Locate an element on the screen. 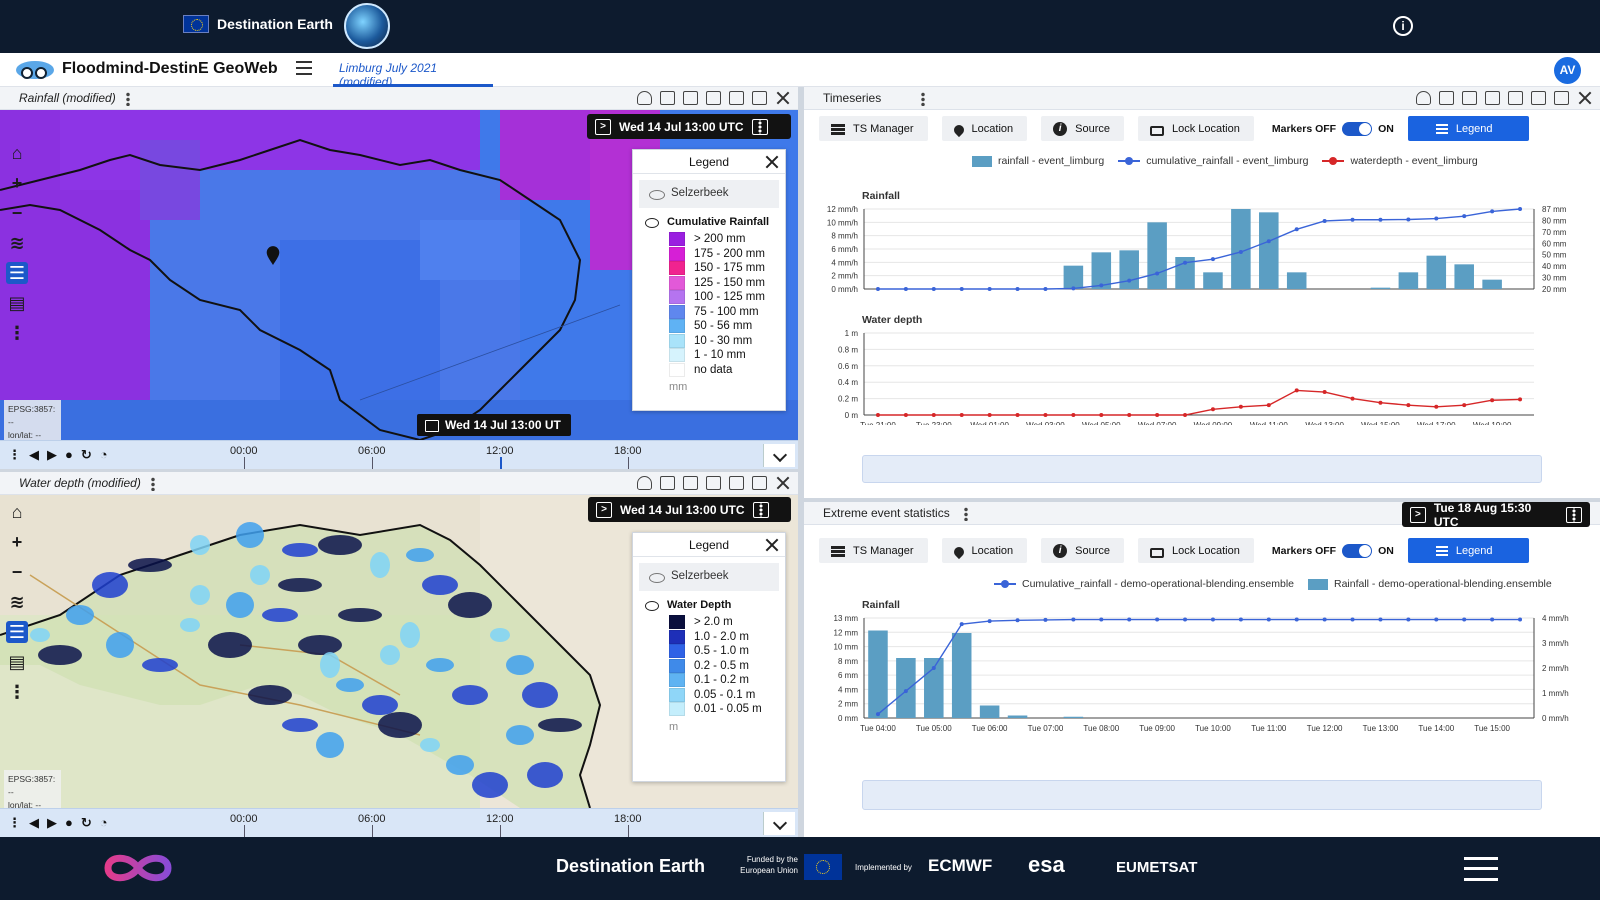  legend-item: waterdepth - event_limburg is located at coordinates (1400, 161).